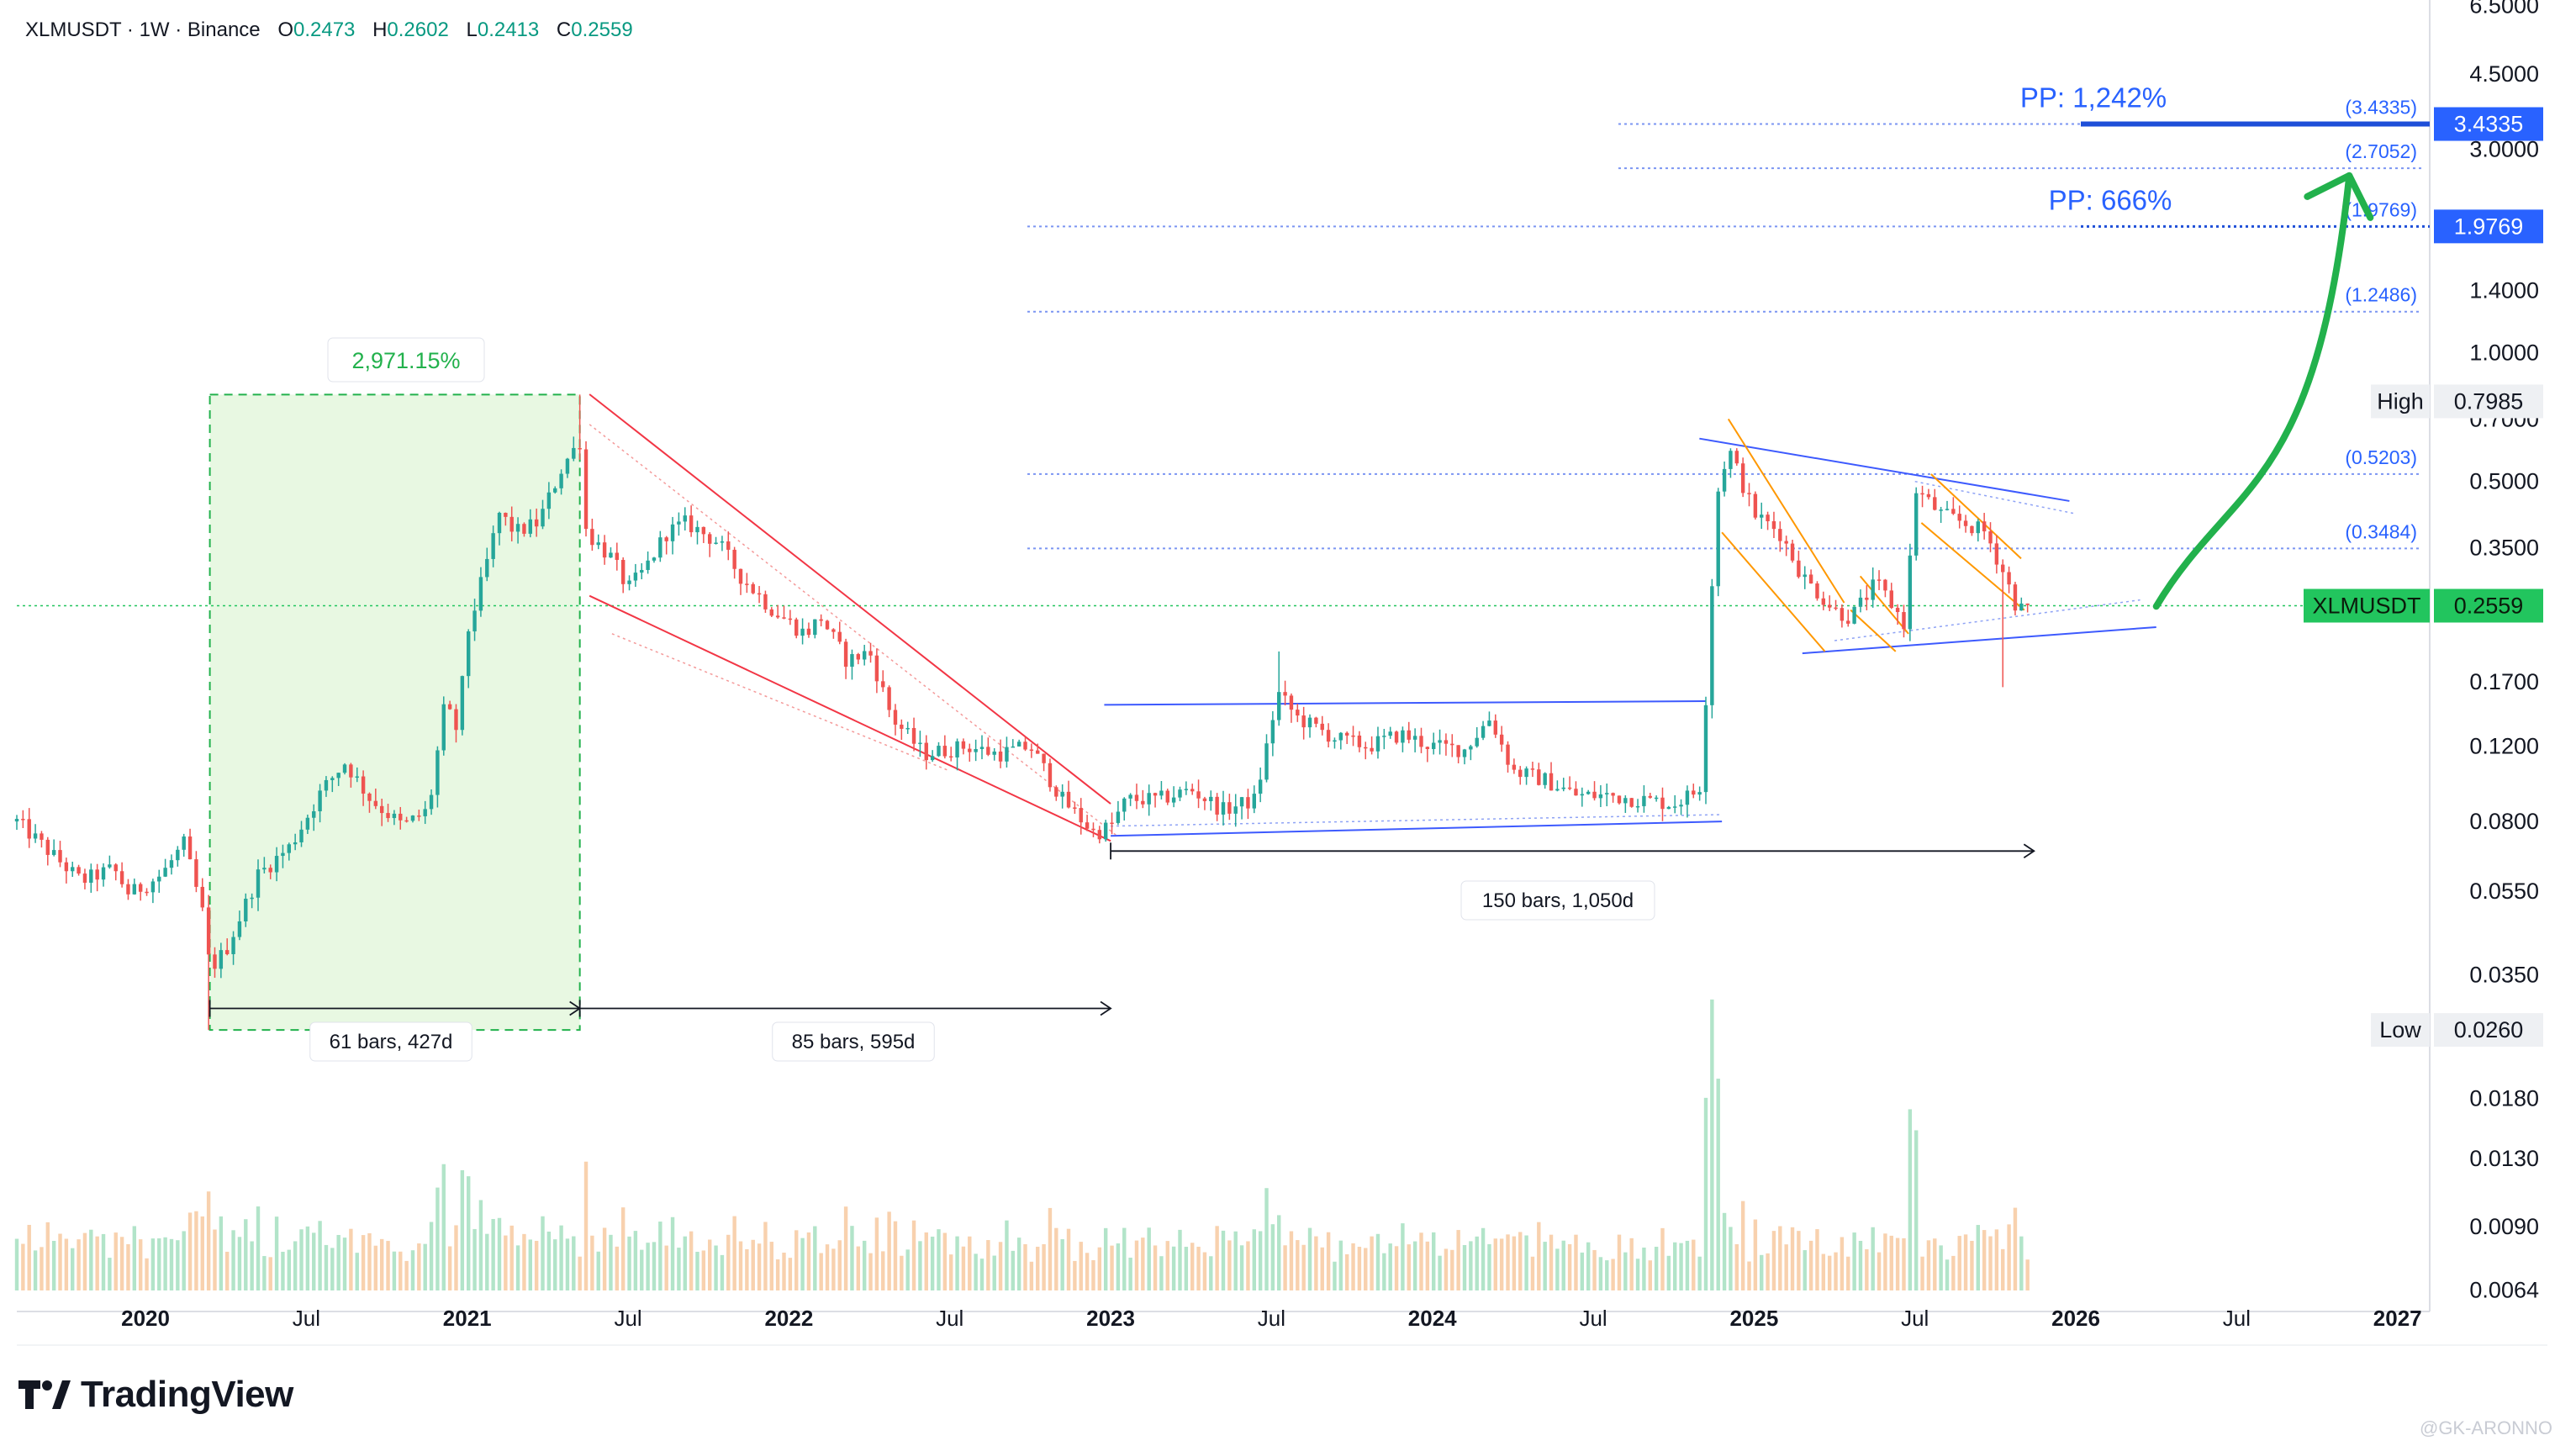  Describe the element at coordinates (1432, 1318) in the screenshot. I see `time-tick-label: 2024` at that location.